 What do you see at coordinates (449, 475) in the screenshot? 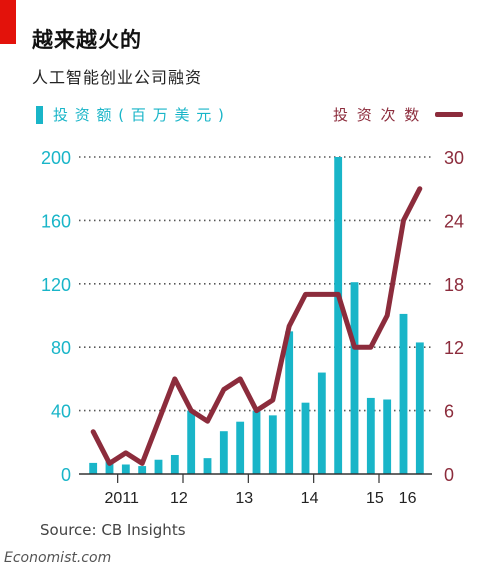
I see `right-axis-tick-label: 0` at bounding box center [449, 475].